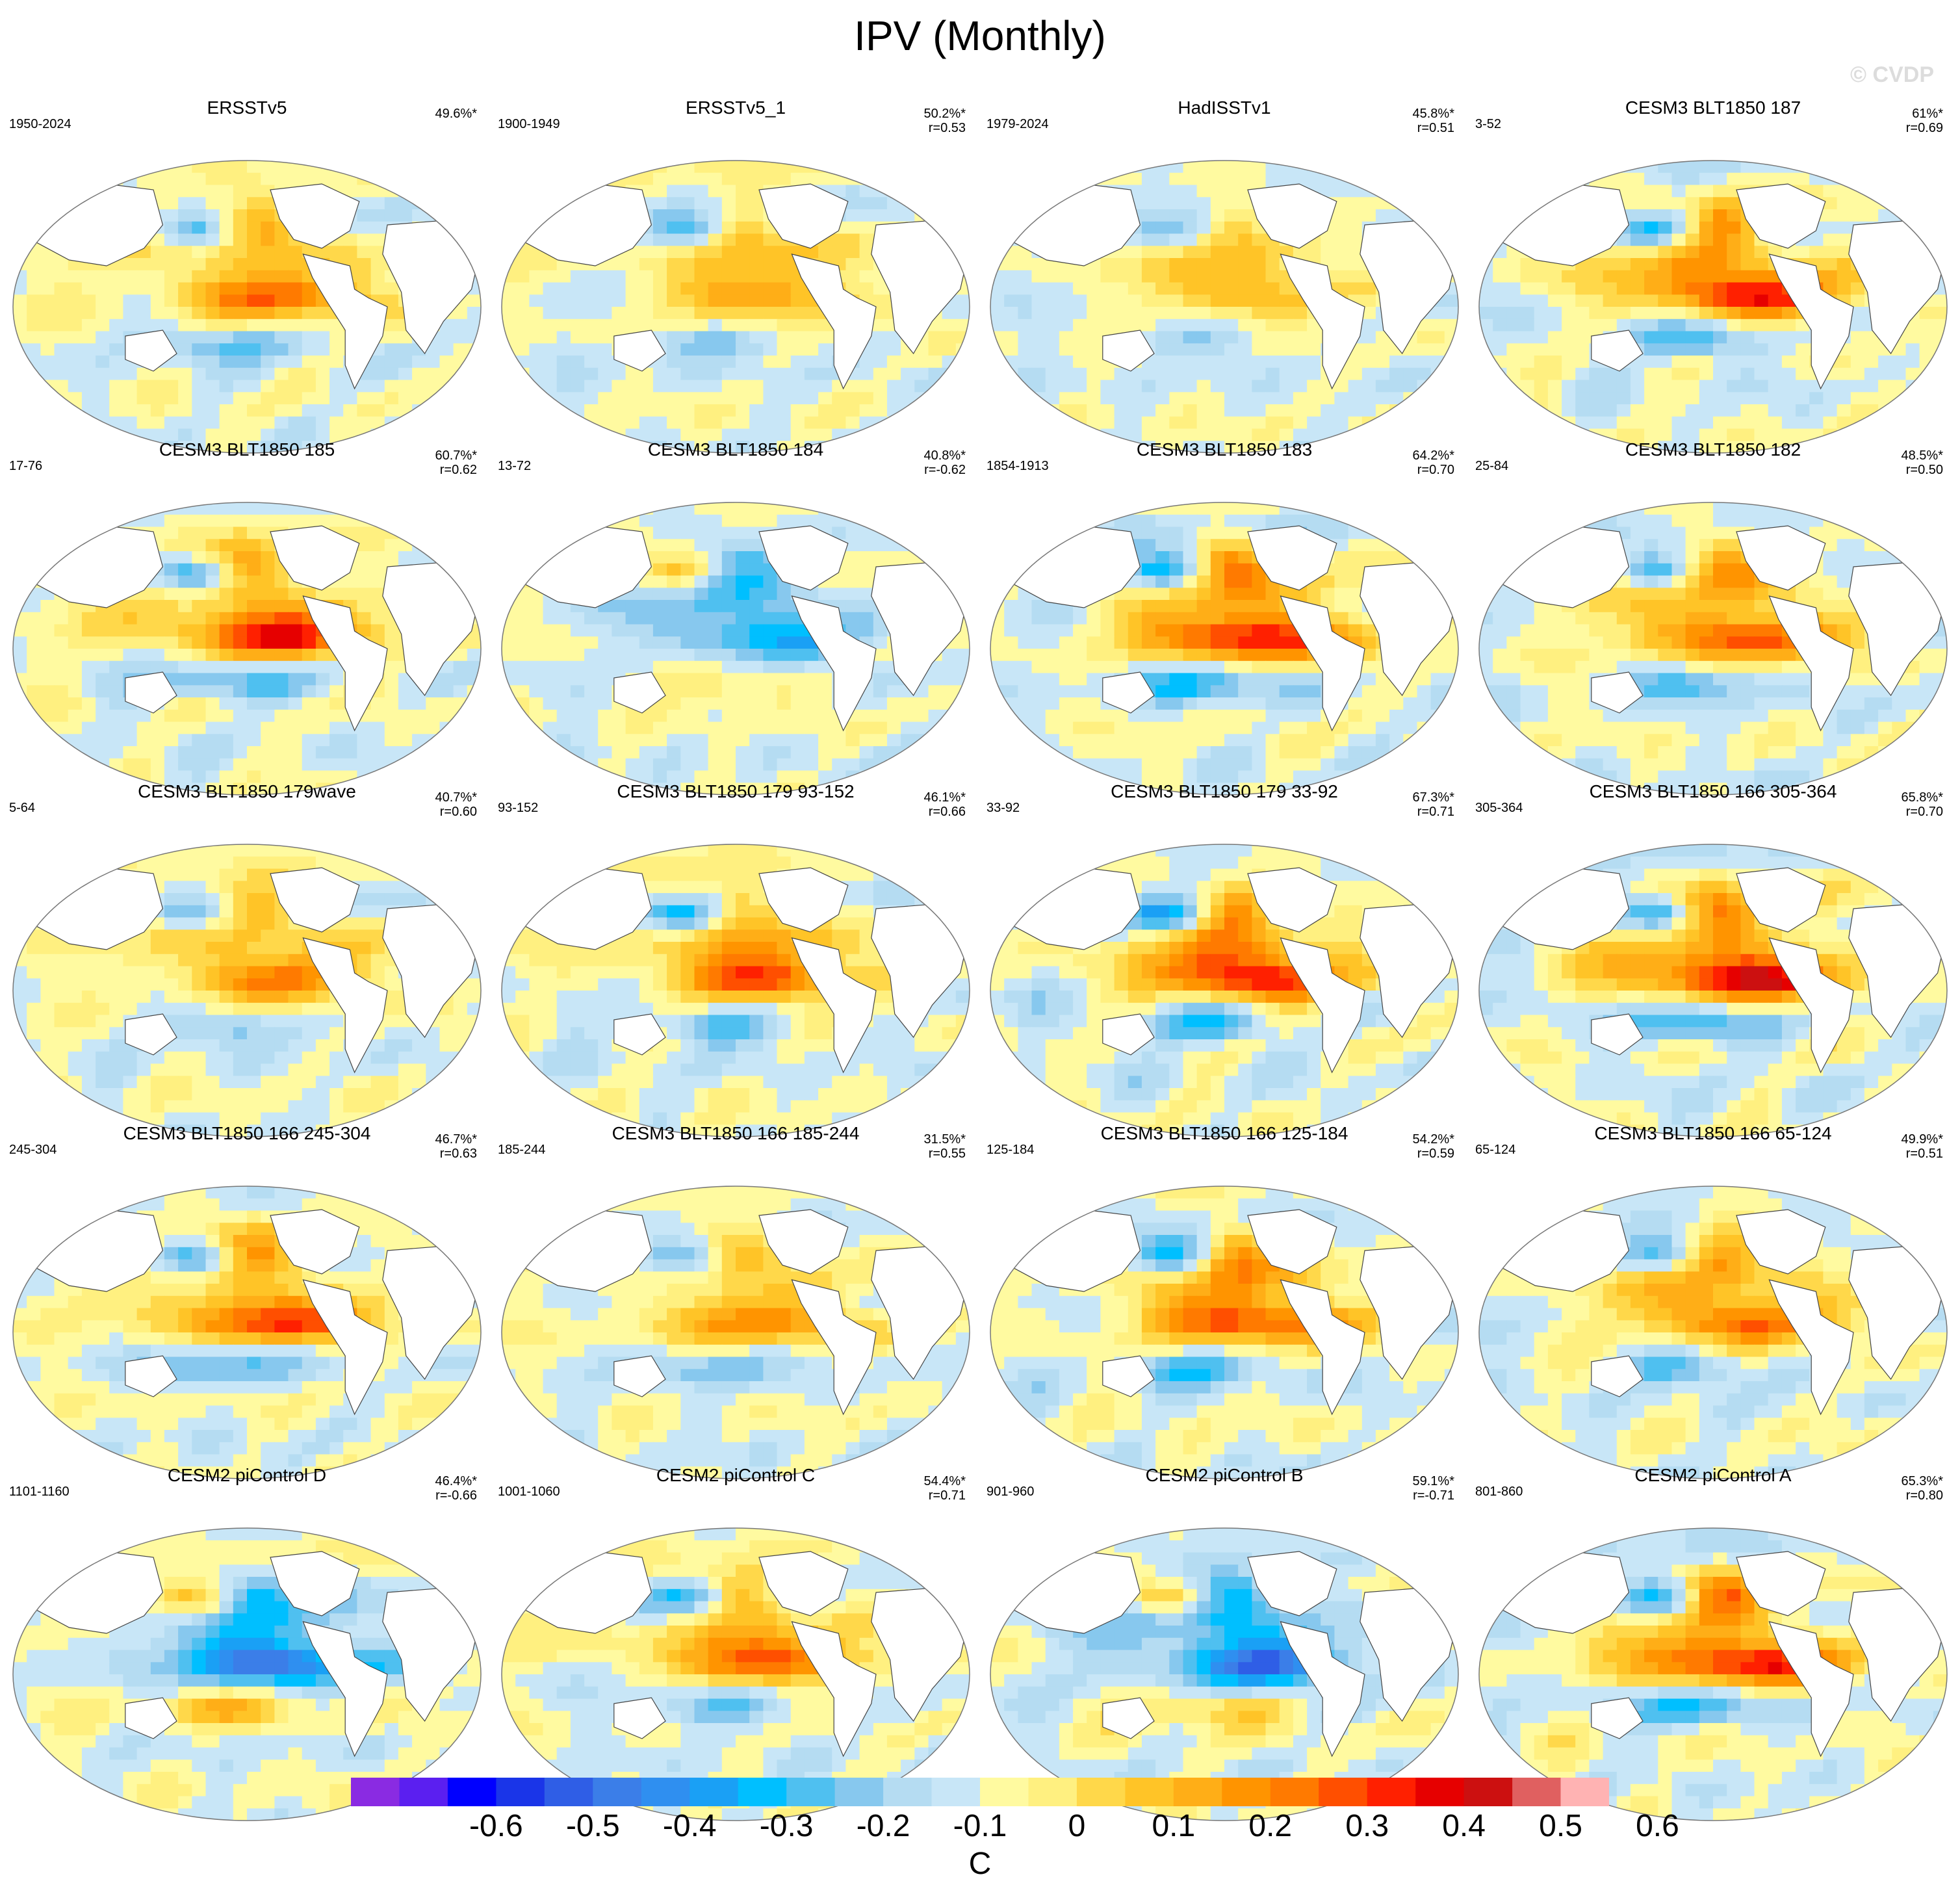 The width and height of the screenshot is (1960, 1894). I want to click on map-panel: CESM2 piControl A 801-860 65.3%* r=0.80, so click(1713, 1643).